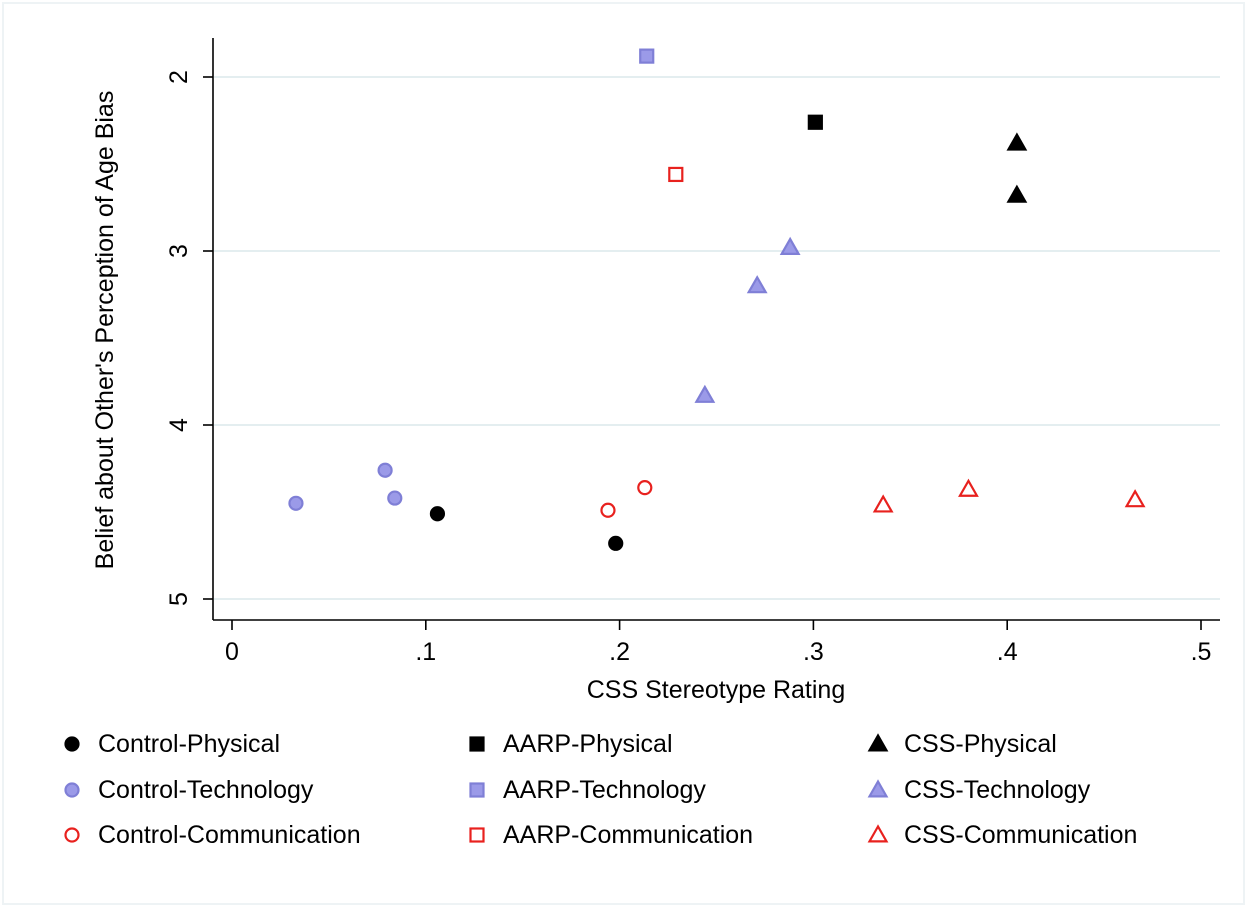 This screenshot has height=907, width=1247. What do you see at coordinates (1007, 652) in the screenshot?
I see `x-tick-label: .4` at bounding box center [1007, 652].